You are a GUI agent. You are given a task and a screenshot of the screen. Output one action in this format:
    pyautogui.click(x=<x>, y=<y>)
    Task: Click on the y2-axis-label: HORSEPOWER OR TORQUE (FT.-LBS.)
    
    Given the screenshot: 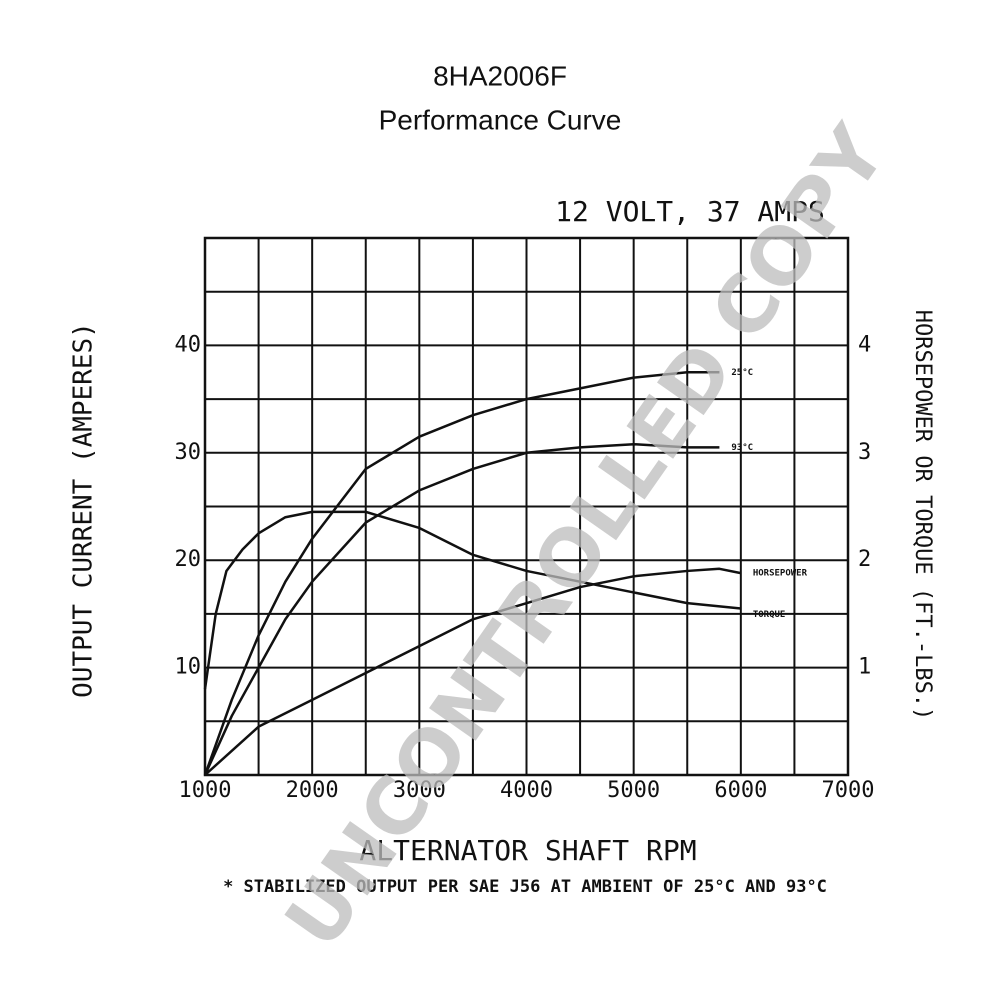 What is the action you would take?
    pyautogui.click(x=922, y=515)
    